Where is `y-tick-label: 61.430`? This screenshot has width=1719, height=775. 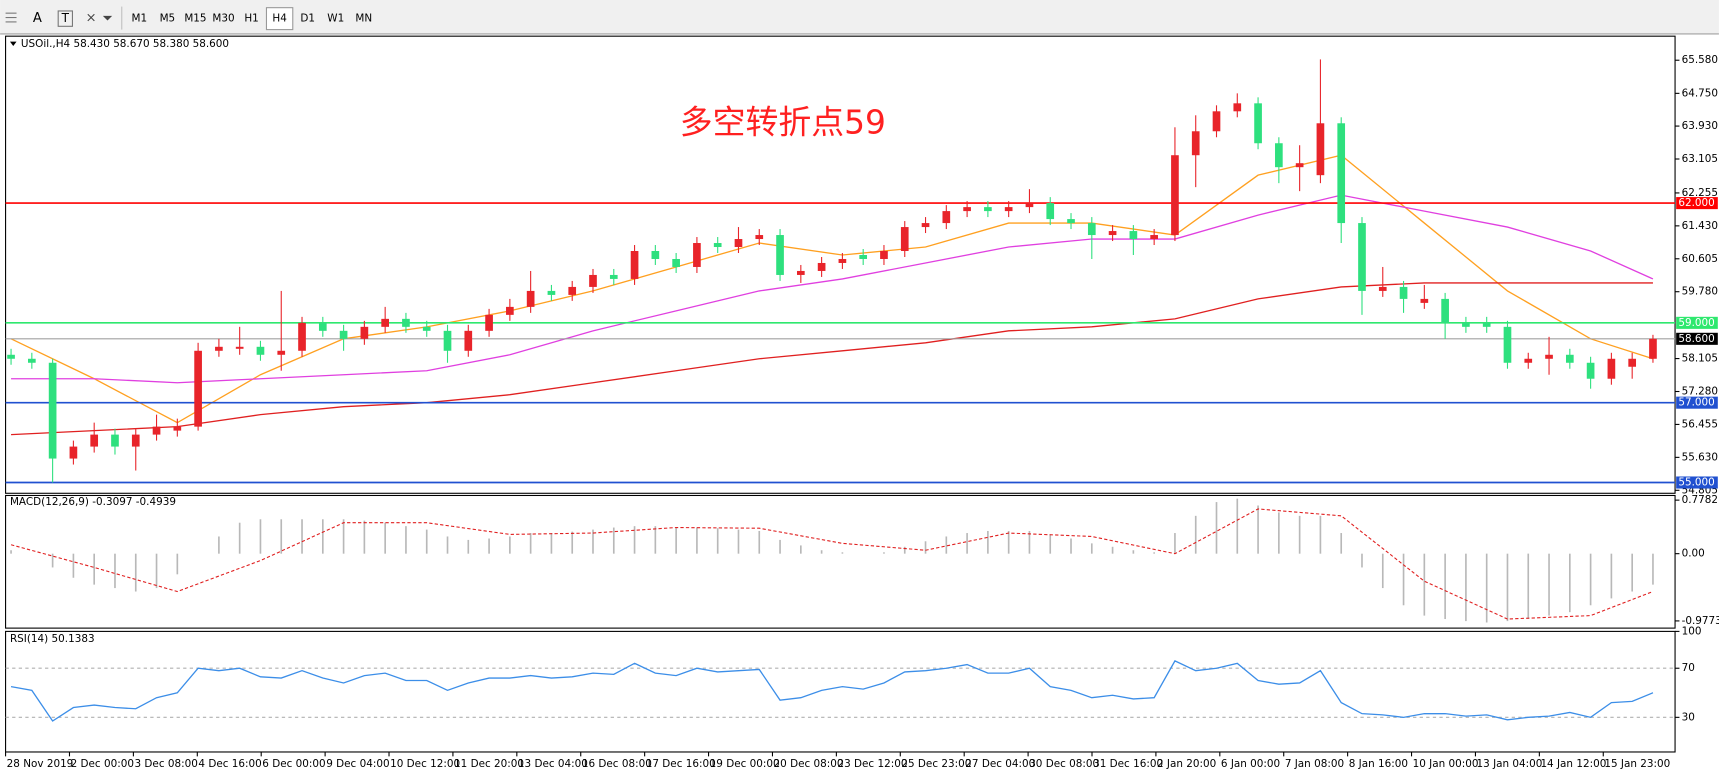 y-tick-label: 61.430 is located at coordinates (1700, 226).